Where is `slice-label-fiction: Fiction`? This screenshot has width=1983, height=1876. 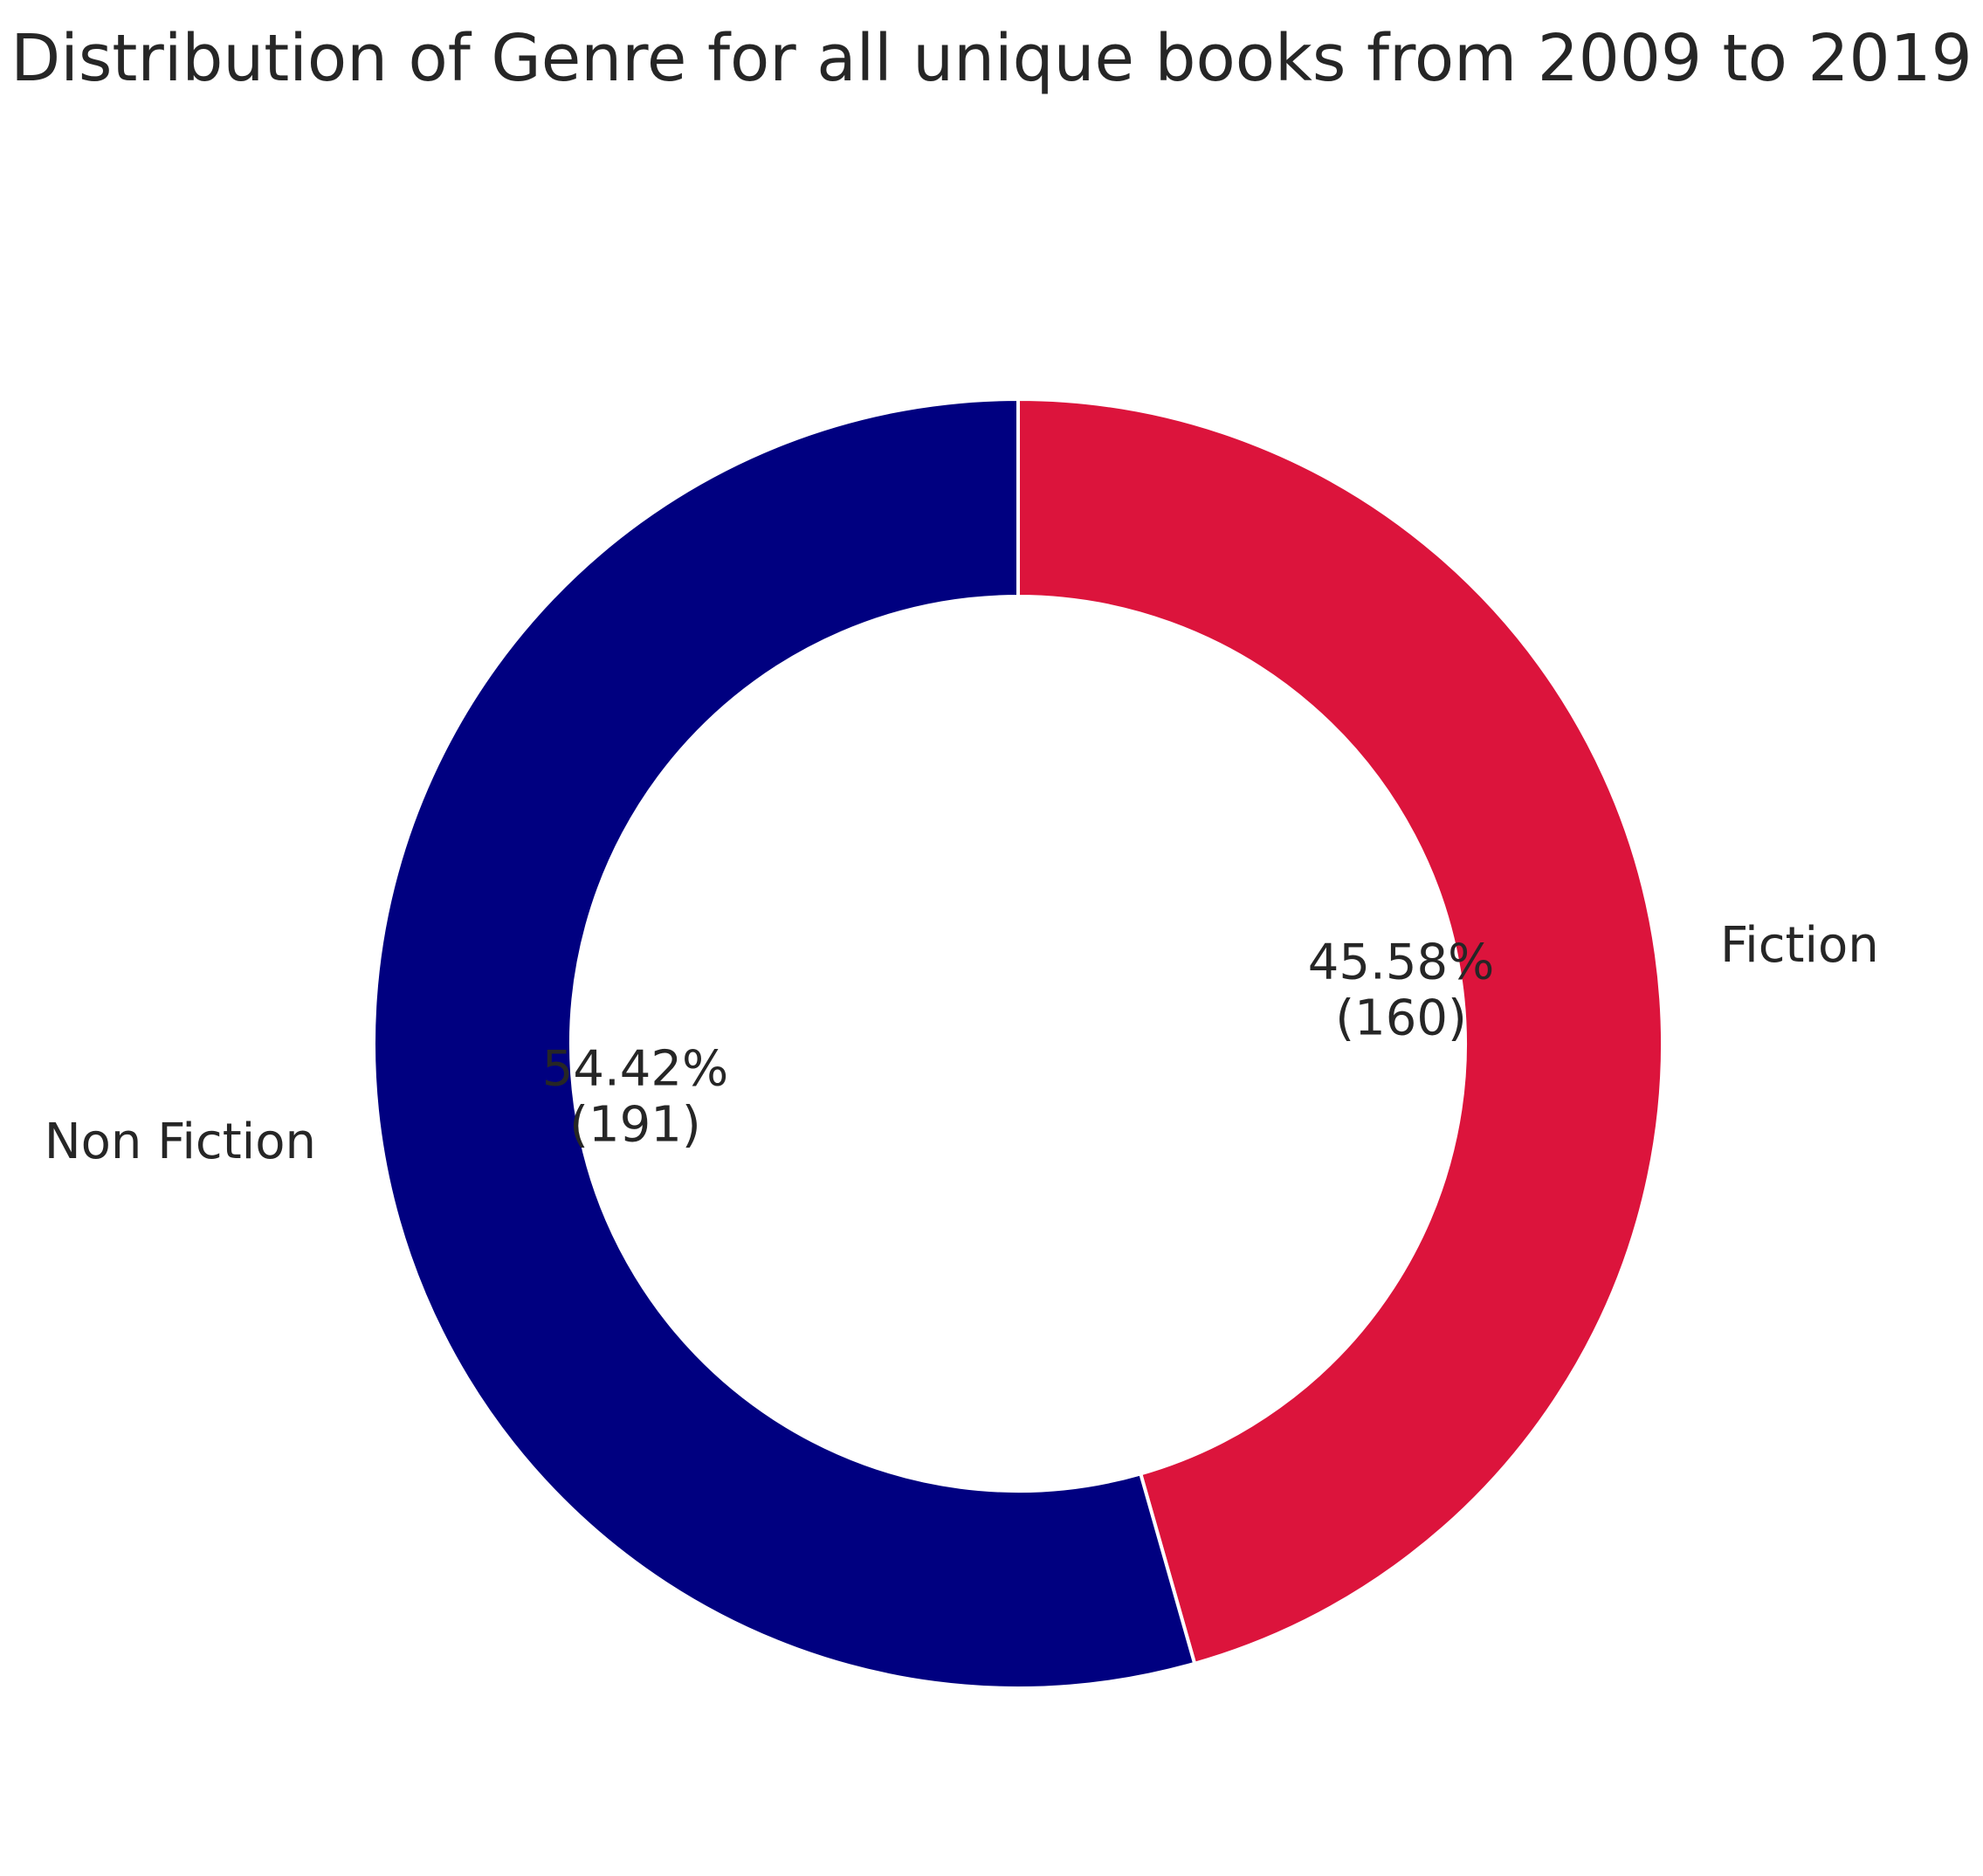 slice-label-fiction: Fiction is located at coordinates (1799, 946).